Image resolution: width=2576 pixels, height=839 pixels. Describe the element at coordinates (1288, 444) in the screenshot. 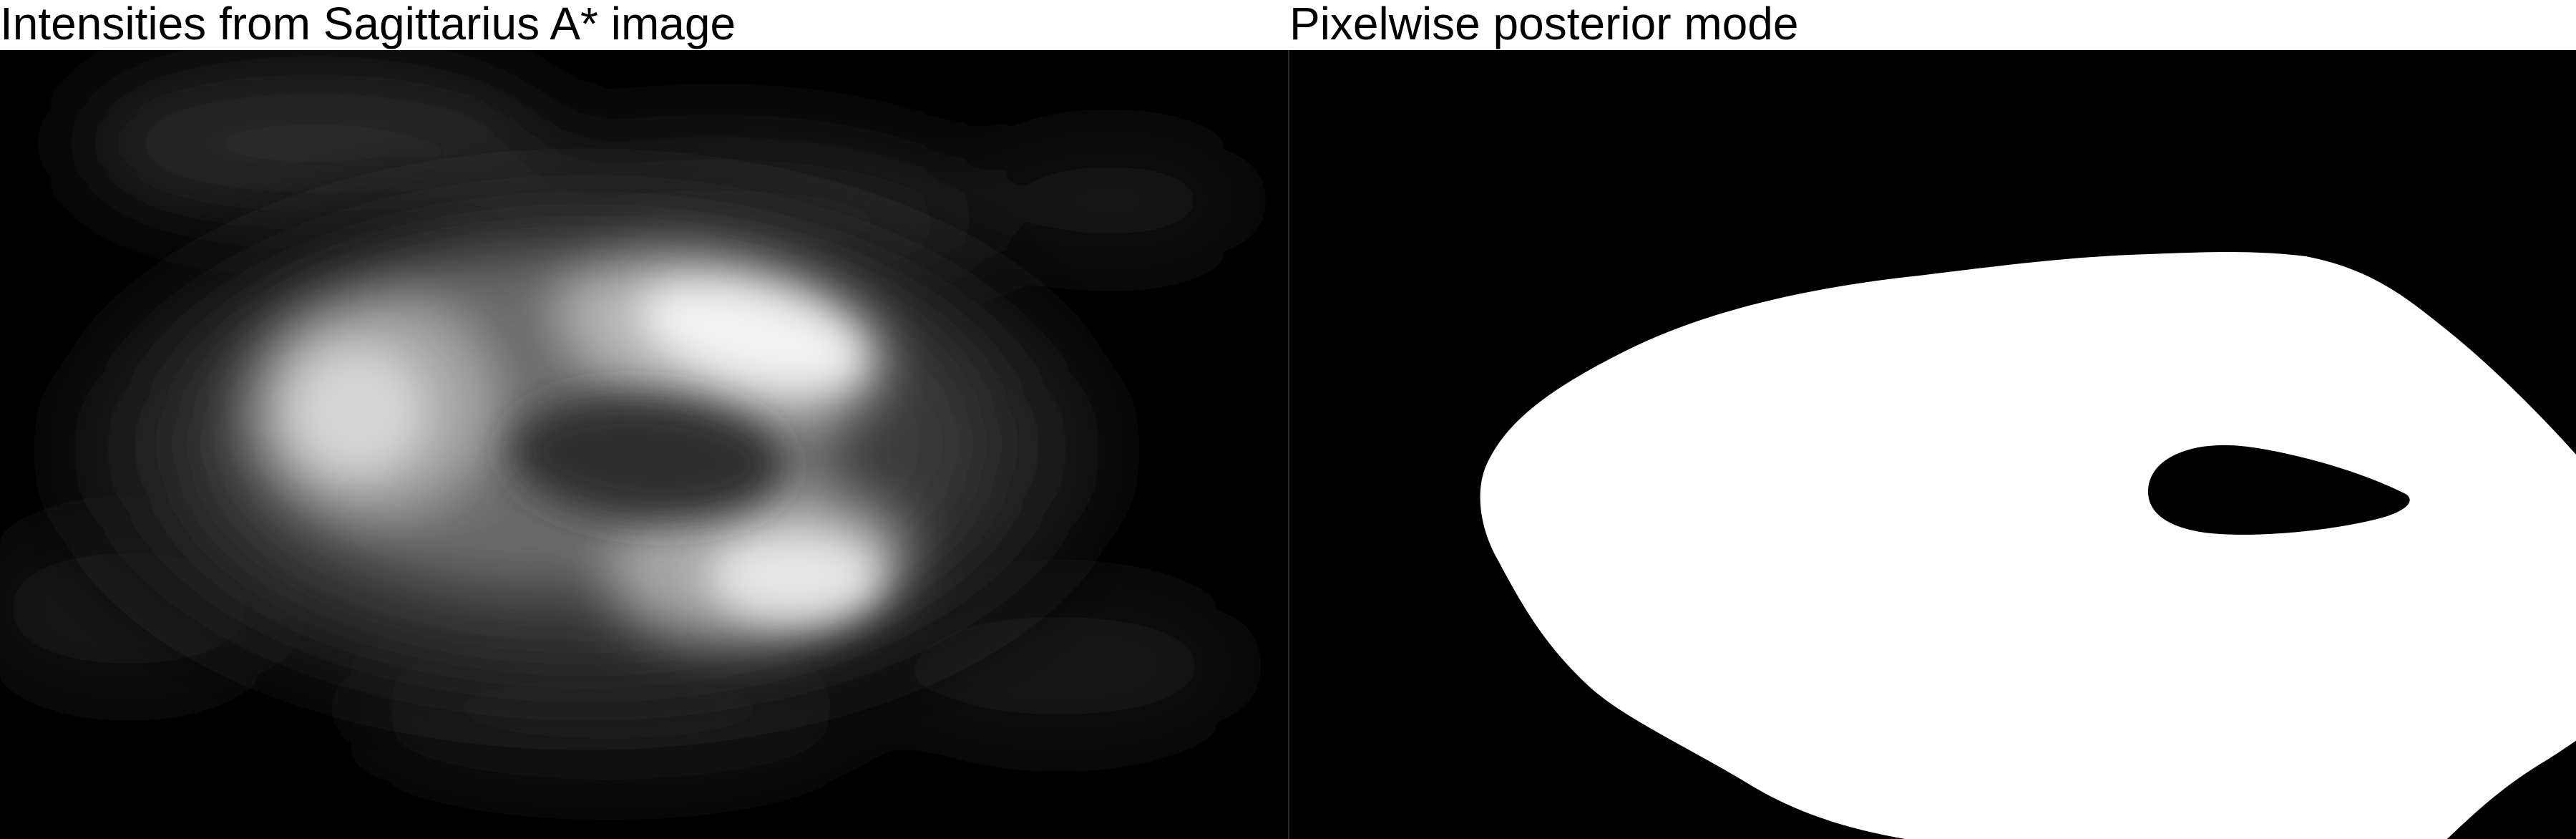

I see `panel-divider` at that location.